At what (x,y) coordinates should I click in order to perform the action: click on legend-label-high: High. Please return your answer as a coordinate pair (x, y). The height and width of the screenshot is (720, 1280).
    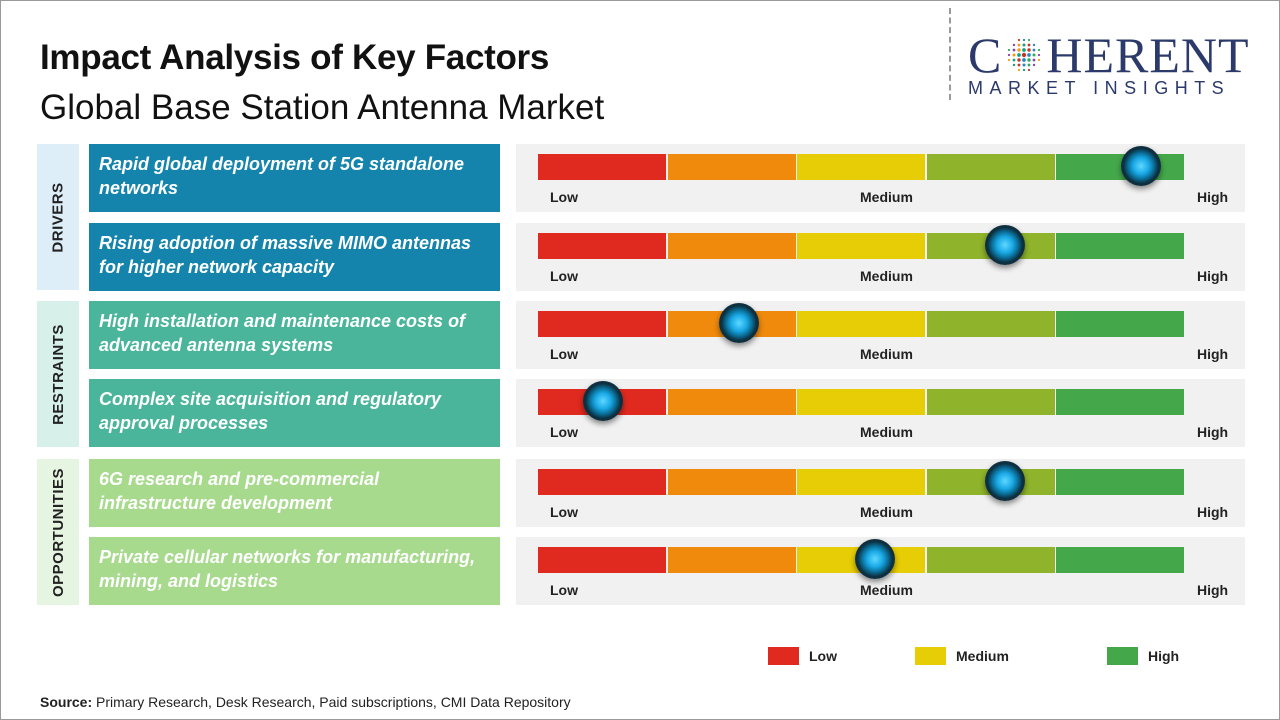
    Looking at the image, I should click on (1164, 656).